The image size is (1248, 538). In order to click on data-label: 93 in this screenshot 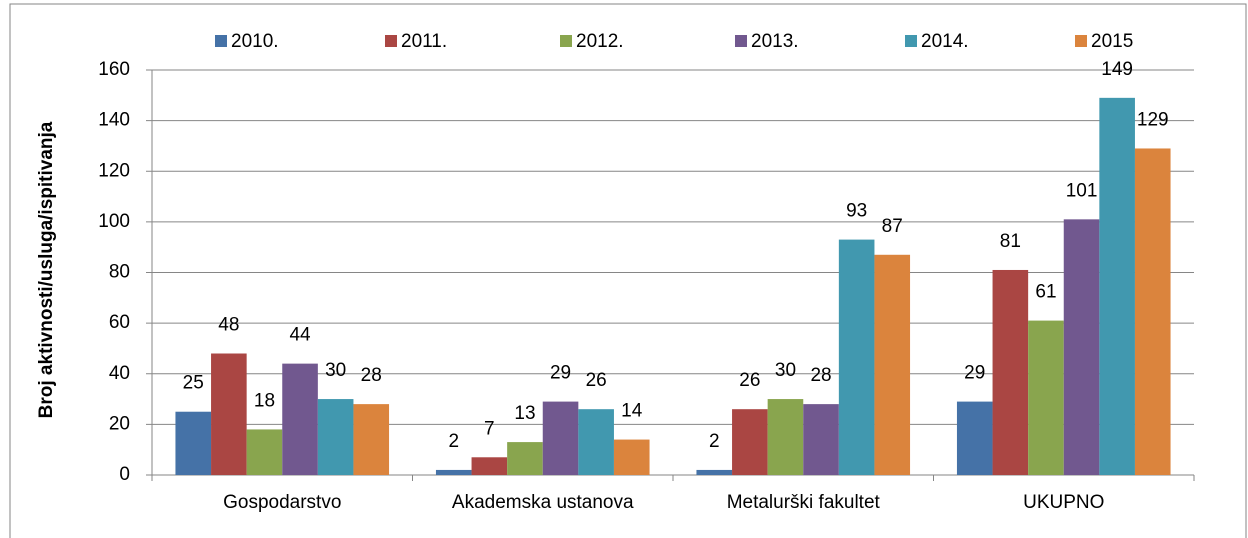, I will do `click(856, 211)`.